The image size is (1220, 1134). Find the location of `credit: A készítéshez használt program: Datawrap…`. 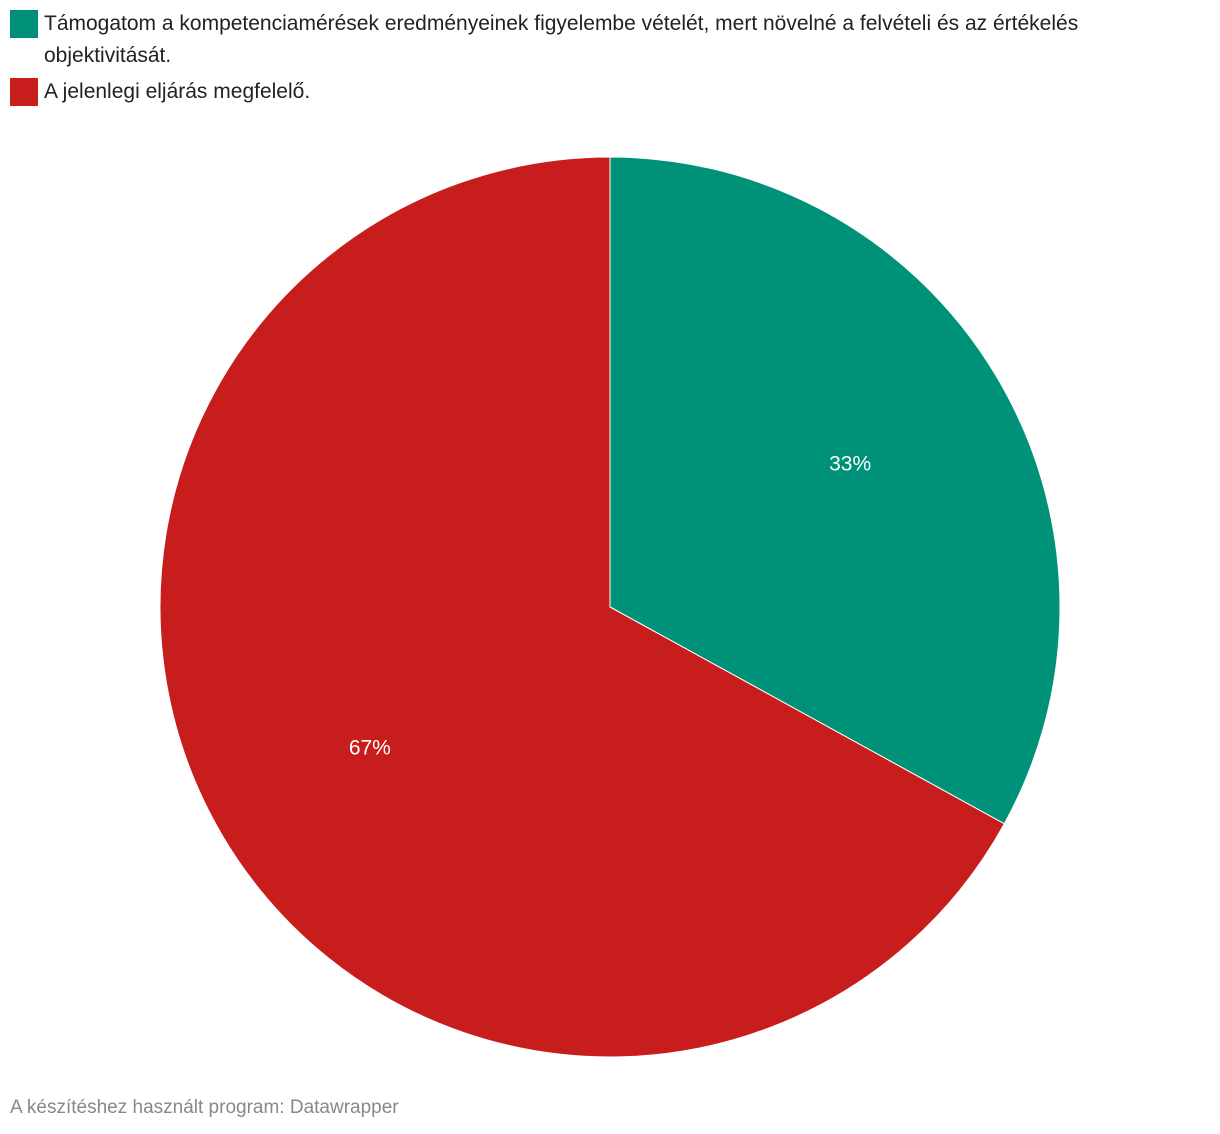

credit: A készítéshez használt program: Datawrap… is located at coordinates (204, 1107).